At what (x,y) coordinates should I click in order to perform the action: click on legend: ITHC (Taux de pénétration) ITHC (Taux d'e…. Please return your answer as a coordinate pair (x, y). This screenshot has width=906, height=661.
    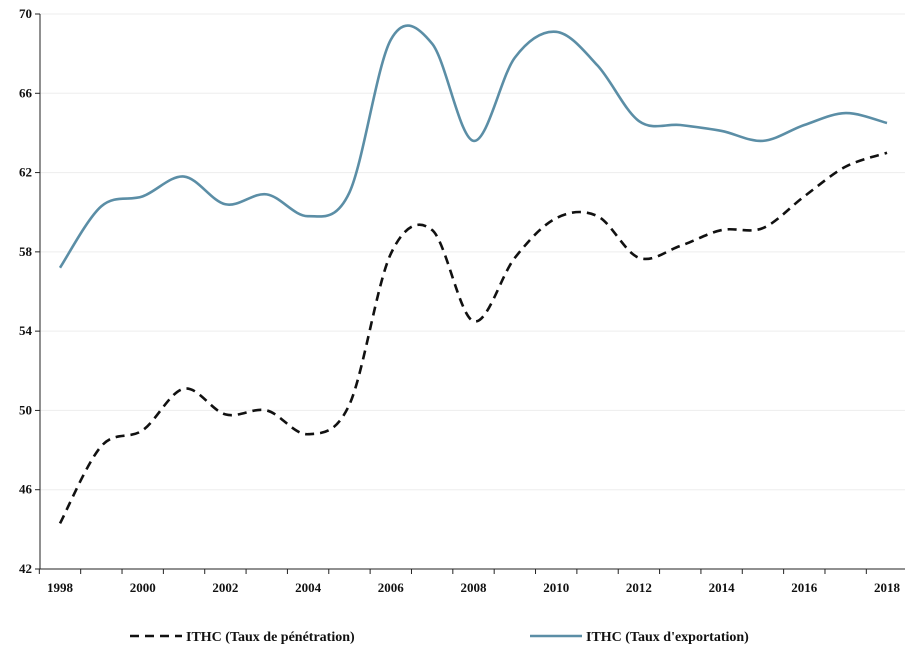
    Looking at the image, I should click on (439, 637).